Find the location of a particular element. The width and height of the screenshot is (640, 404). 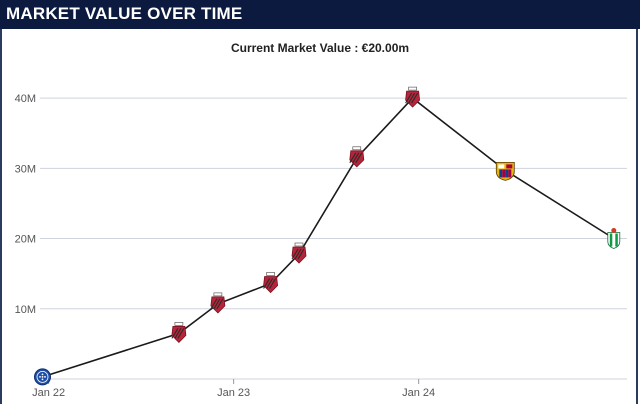

crest-shield is located at coordinates (614, 240).